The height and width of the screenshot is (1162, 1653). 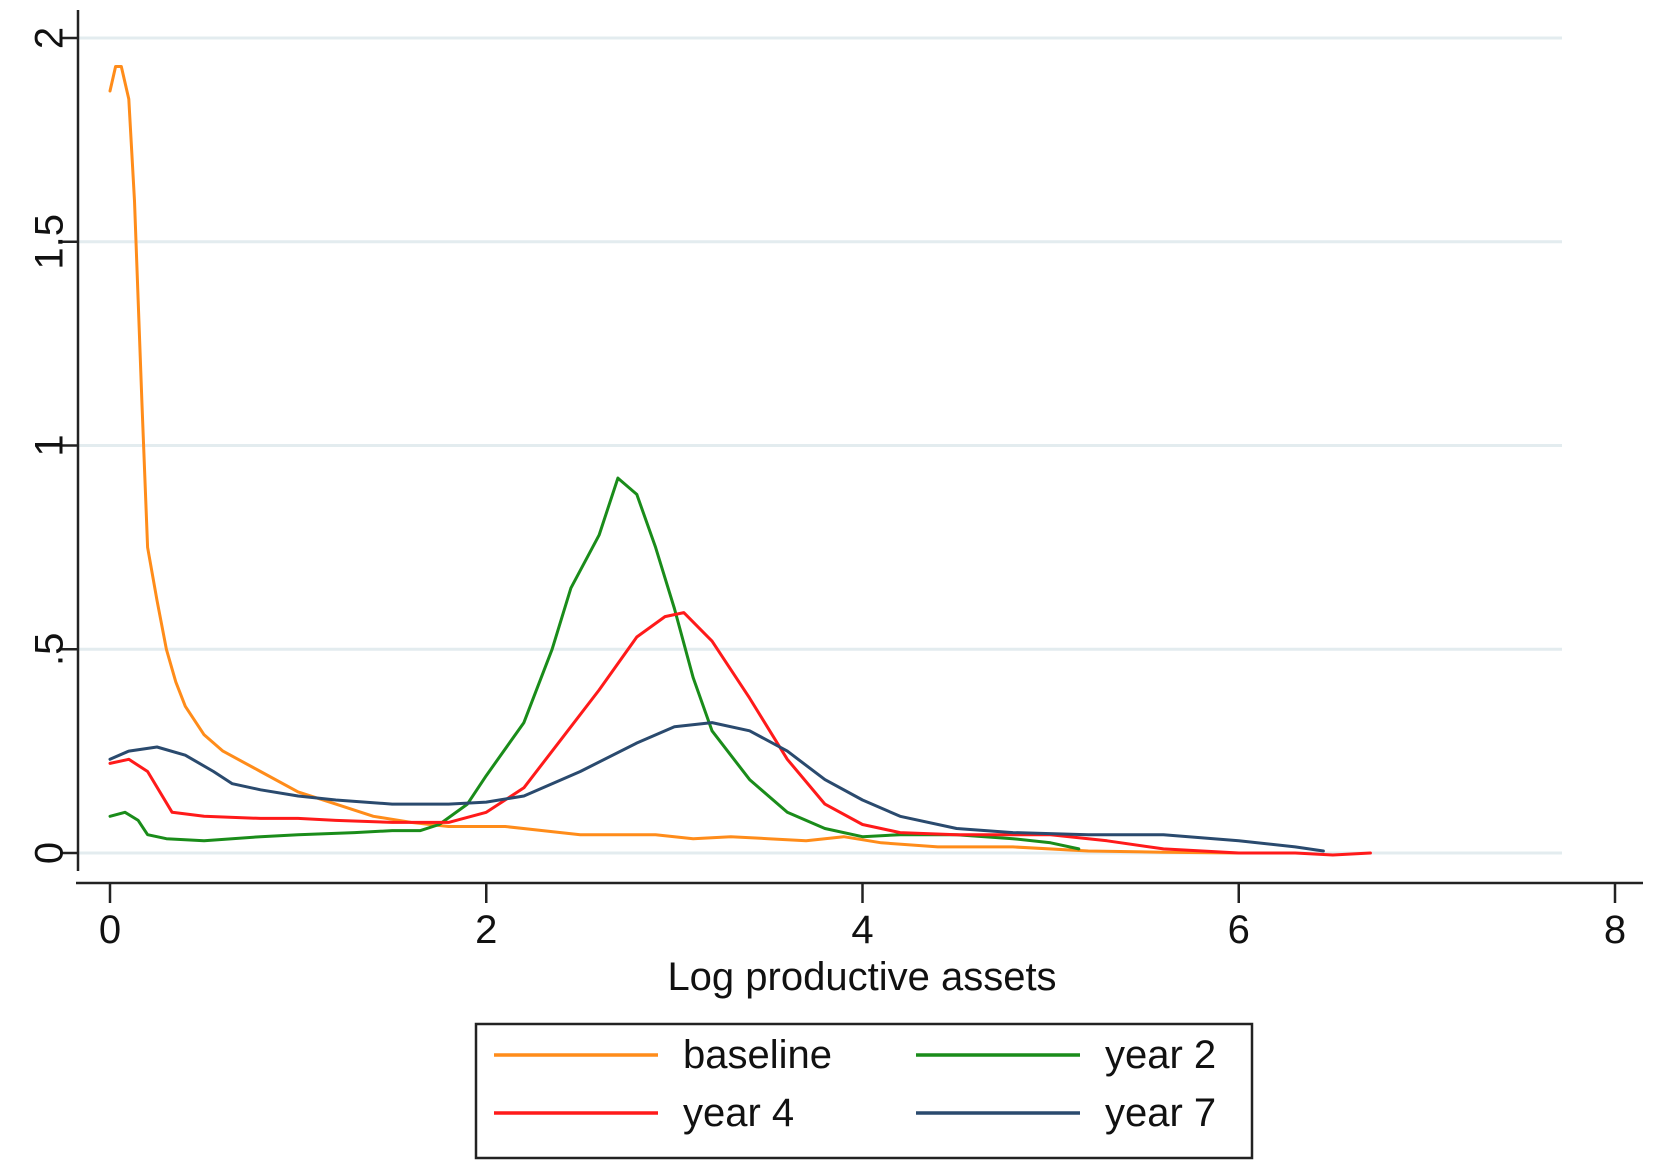 I want to click on y-tick-label: 2, so click(x=50, y=38).